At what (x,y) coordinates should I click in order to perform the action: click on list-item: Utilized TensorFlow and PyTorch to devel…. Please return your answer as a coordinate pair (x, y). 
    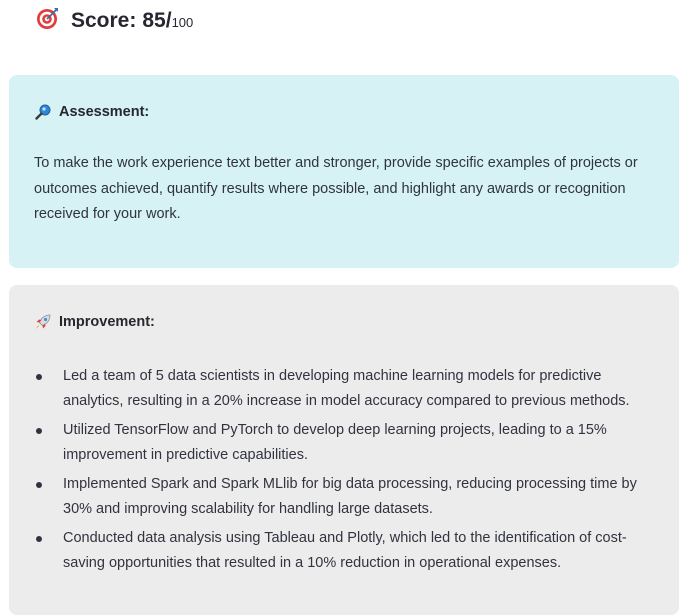
    Looking at the image, I should click on (344, 443).